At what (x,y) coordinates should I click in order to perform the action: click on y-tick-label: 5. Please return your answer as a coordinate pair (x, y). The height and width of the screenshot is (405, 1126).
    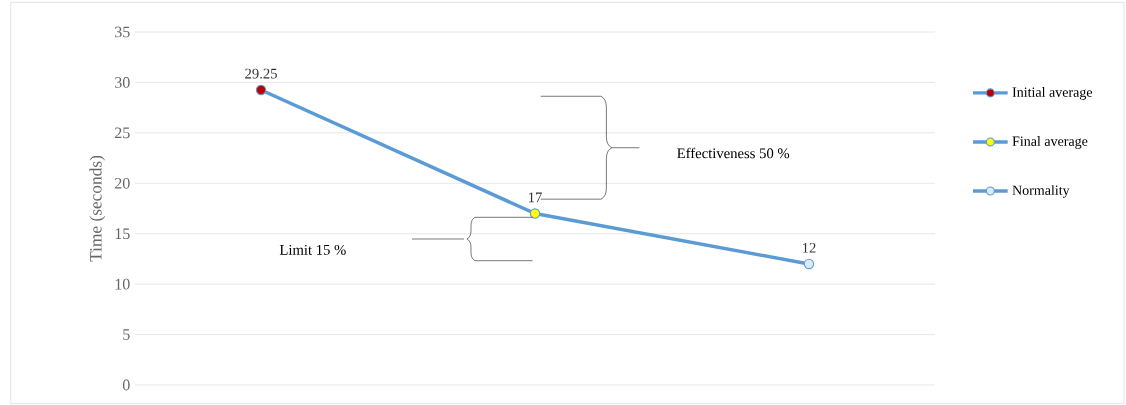
    Looking at the image, I should click on (126, 334).